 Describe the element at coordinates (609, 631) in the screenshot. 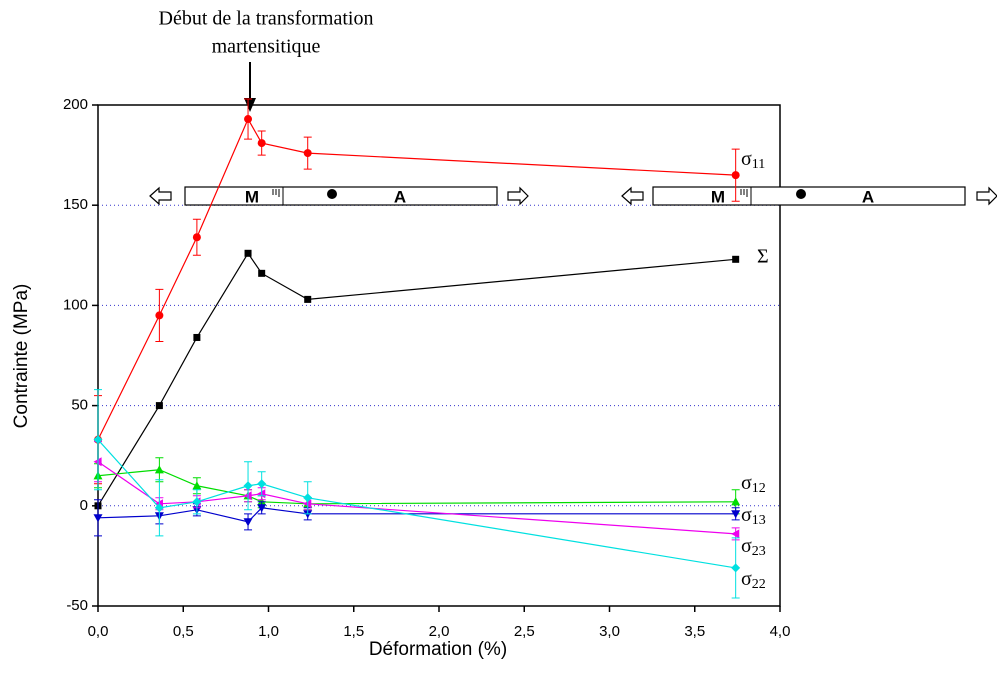

I see `x-tick-label: 3,0` at that location.